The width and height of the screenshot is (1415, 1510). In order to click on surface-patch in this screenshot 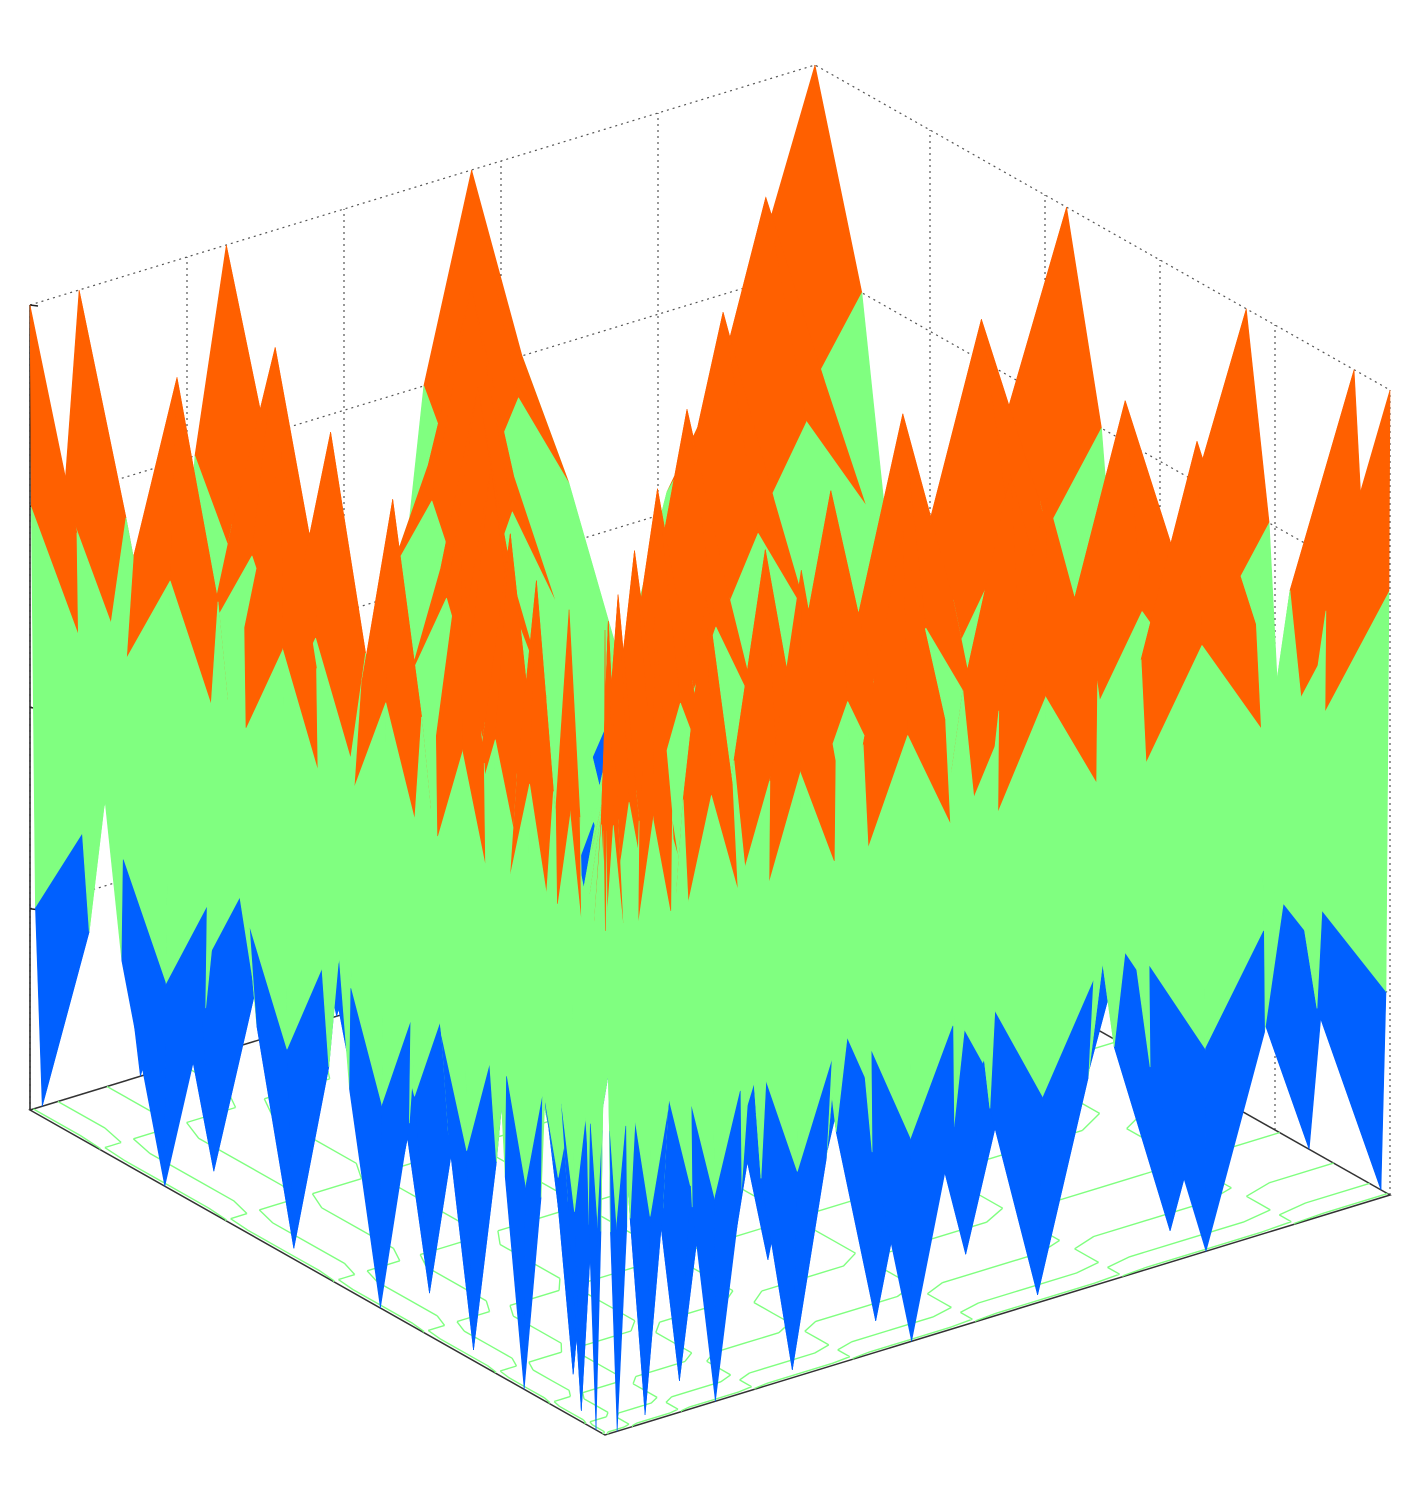, I will do `click(605, 780)`.